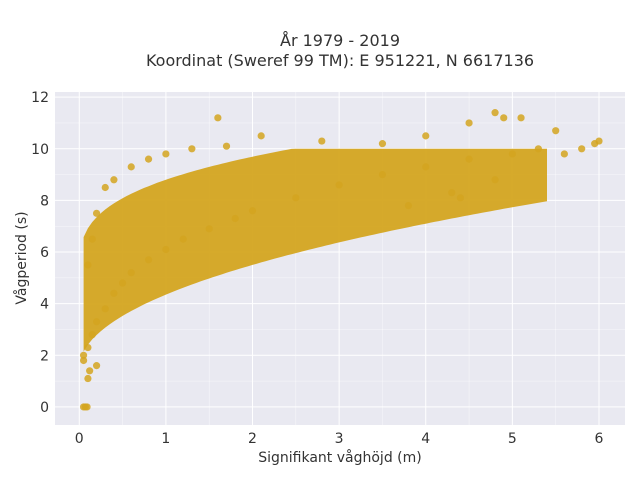  I want to click on x-tick-label: 3, so click(339, 439).